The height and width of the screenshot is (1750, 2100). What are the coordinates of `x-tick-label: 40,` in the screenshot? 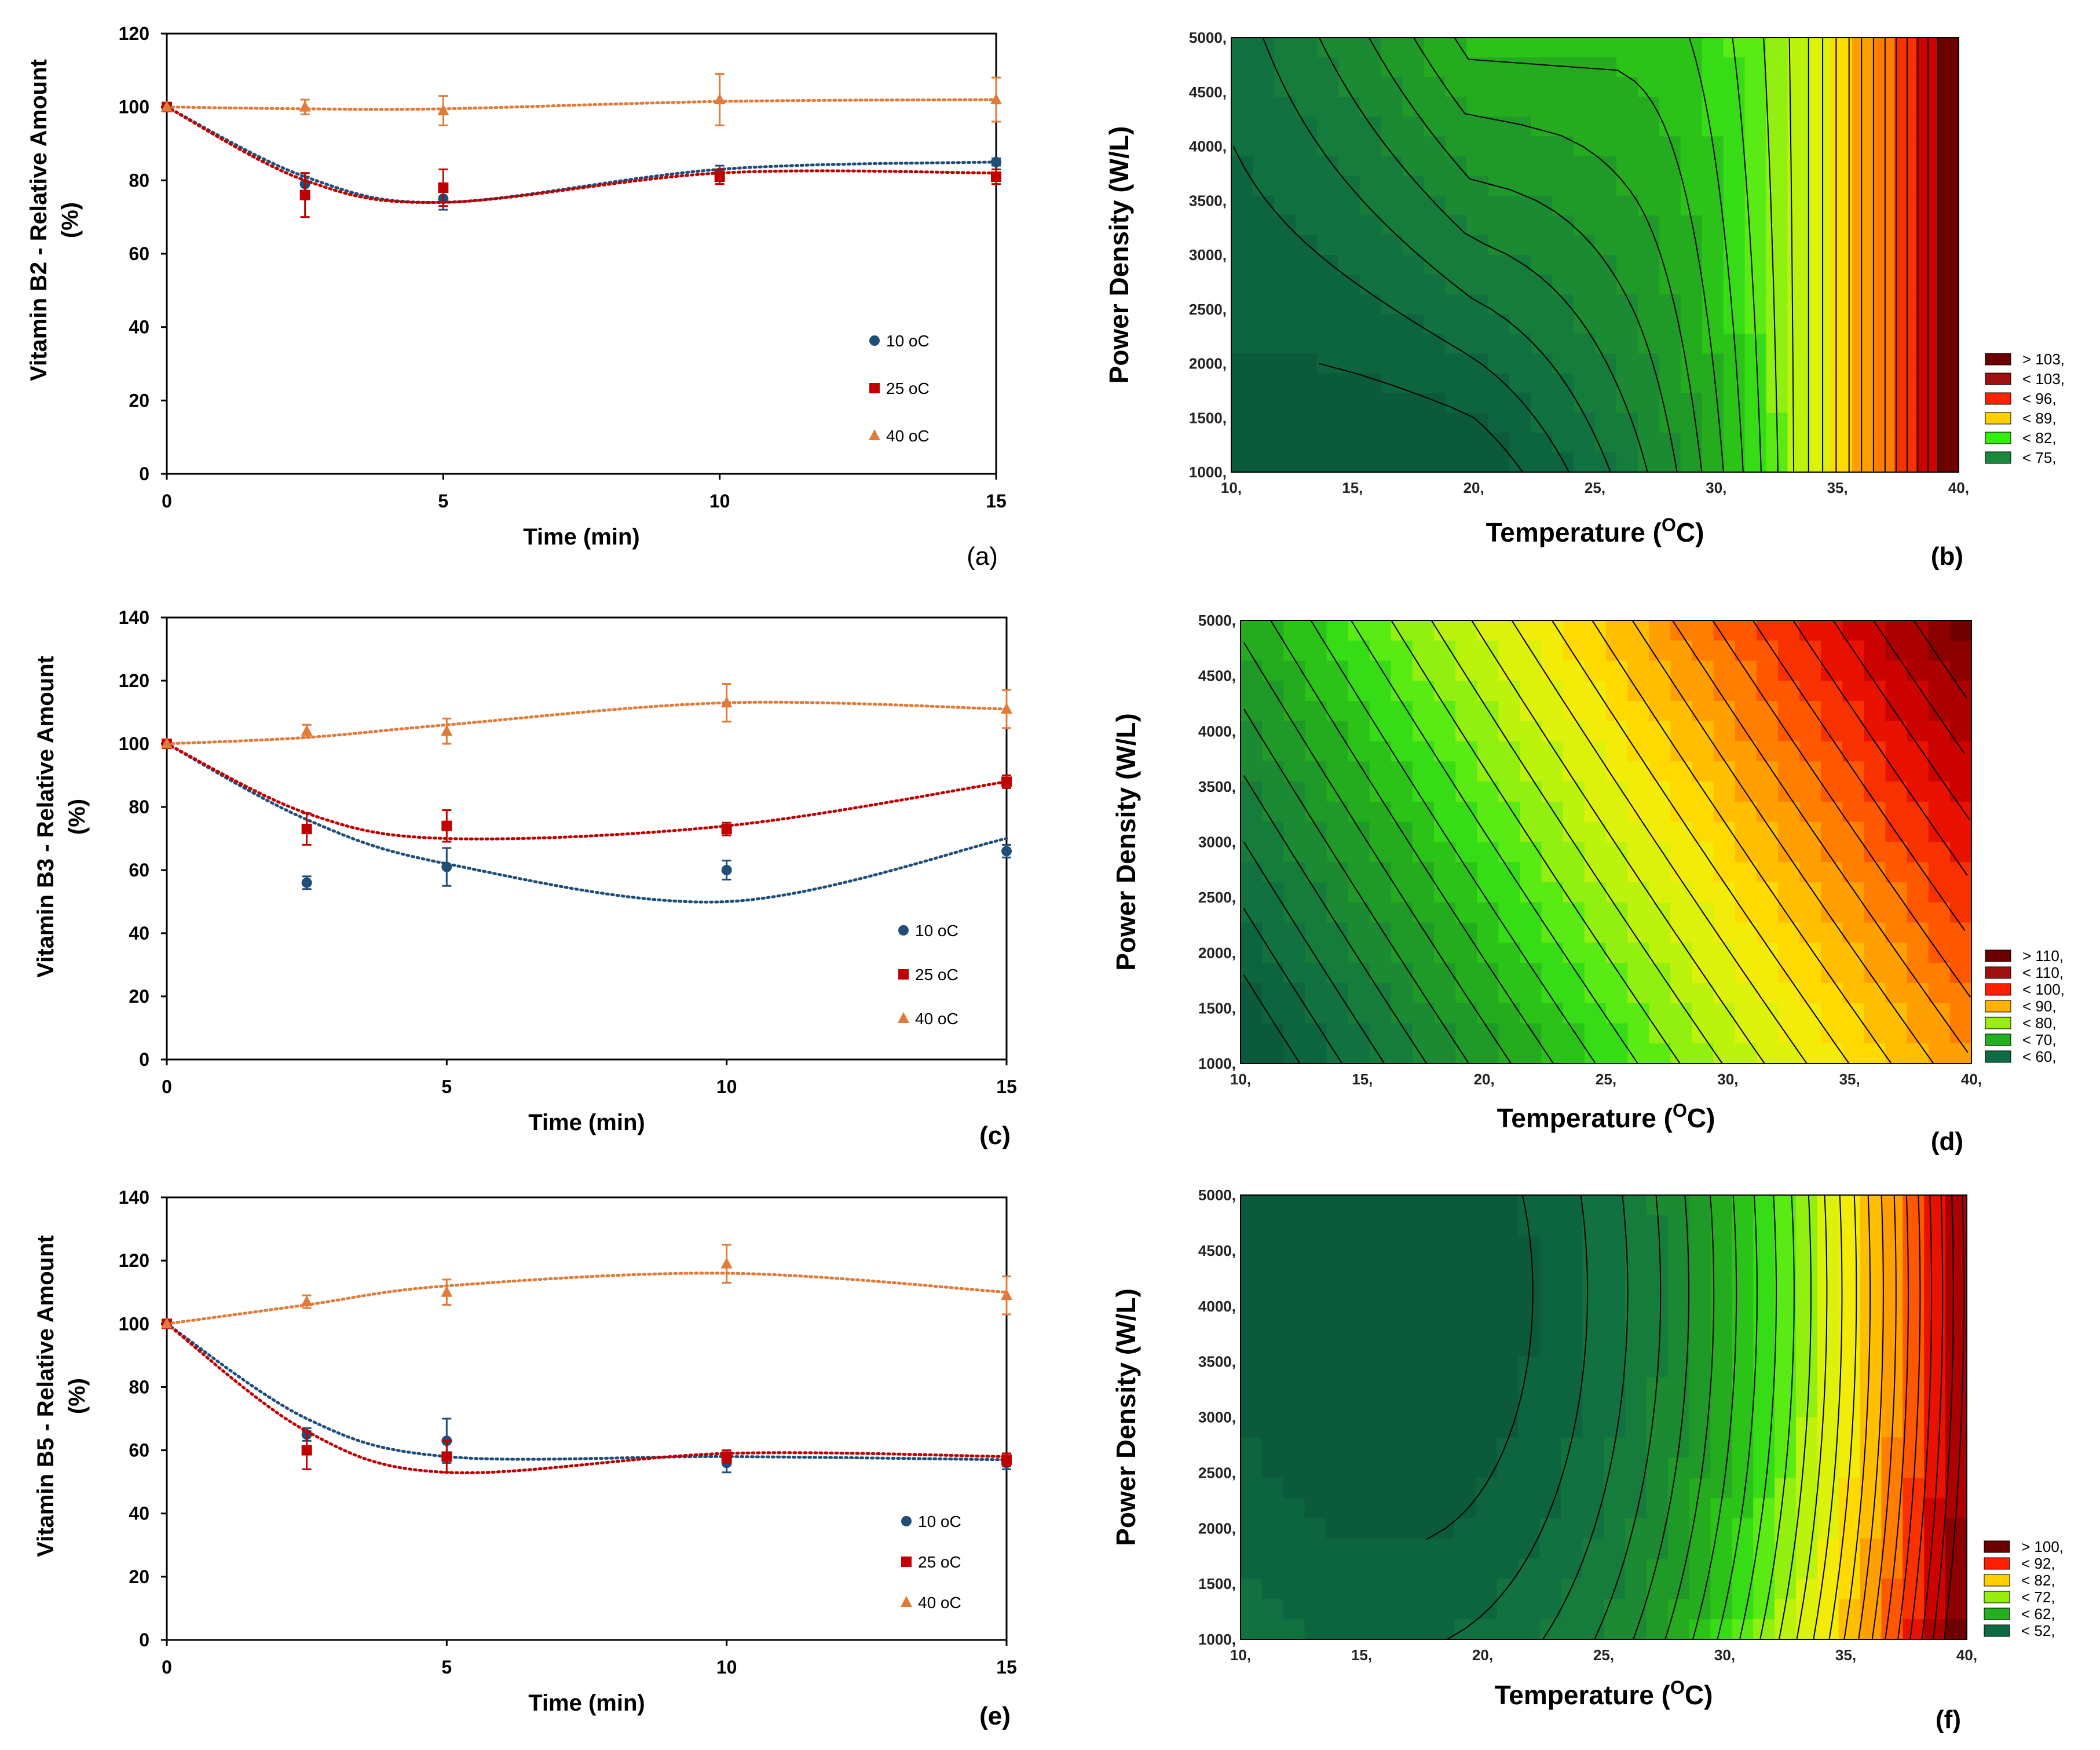 It's located at (1971, 1079).